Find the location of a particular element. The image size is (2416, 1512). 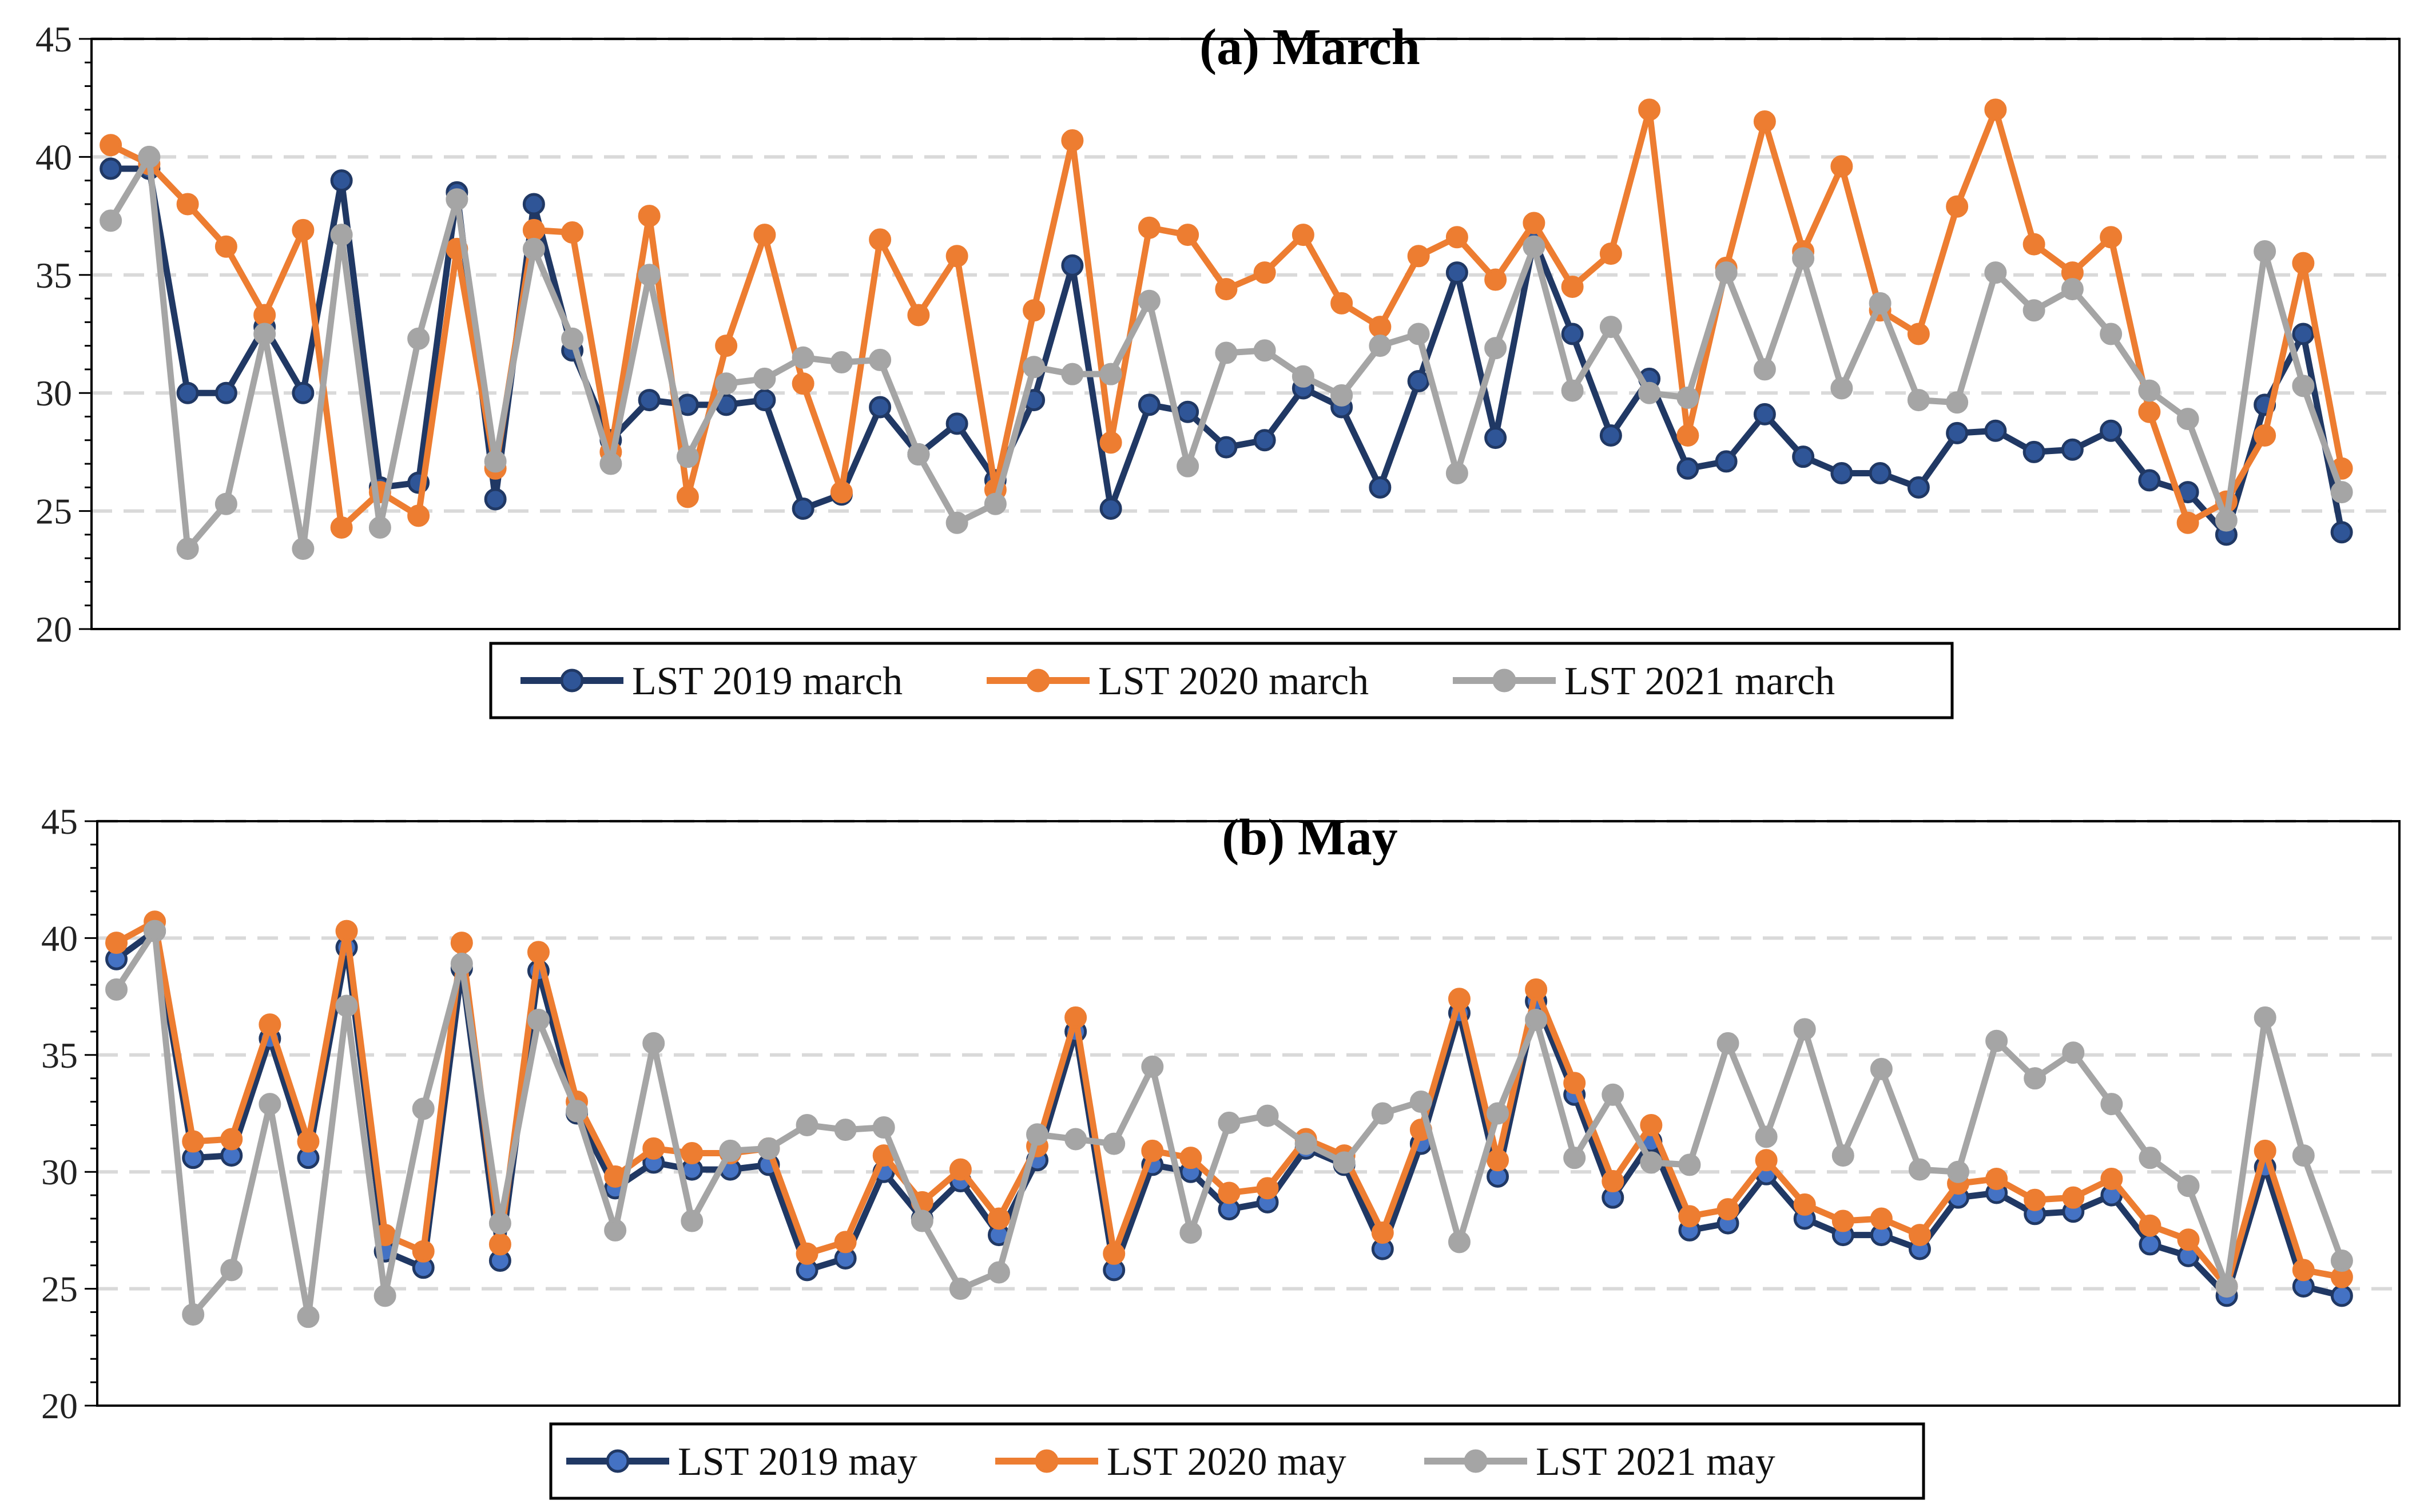

y-tick-label: 20 is located at coordinates (60, 1406).